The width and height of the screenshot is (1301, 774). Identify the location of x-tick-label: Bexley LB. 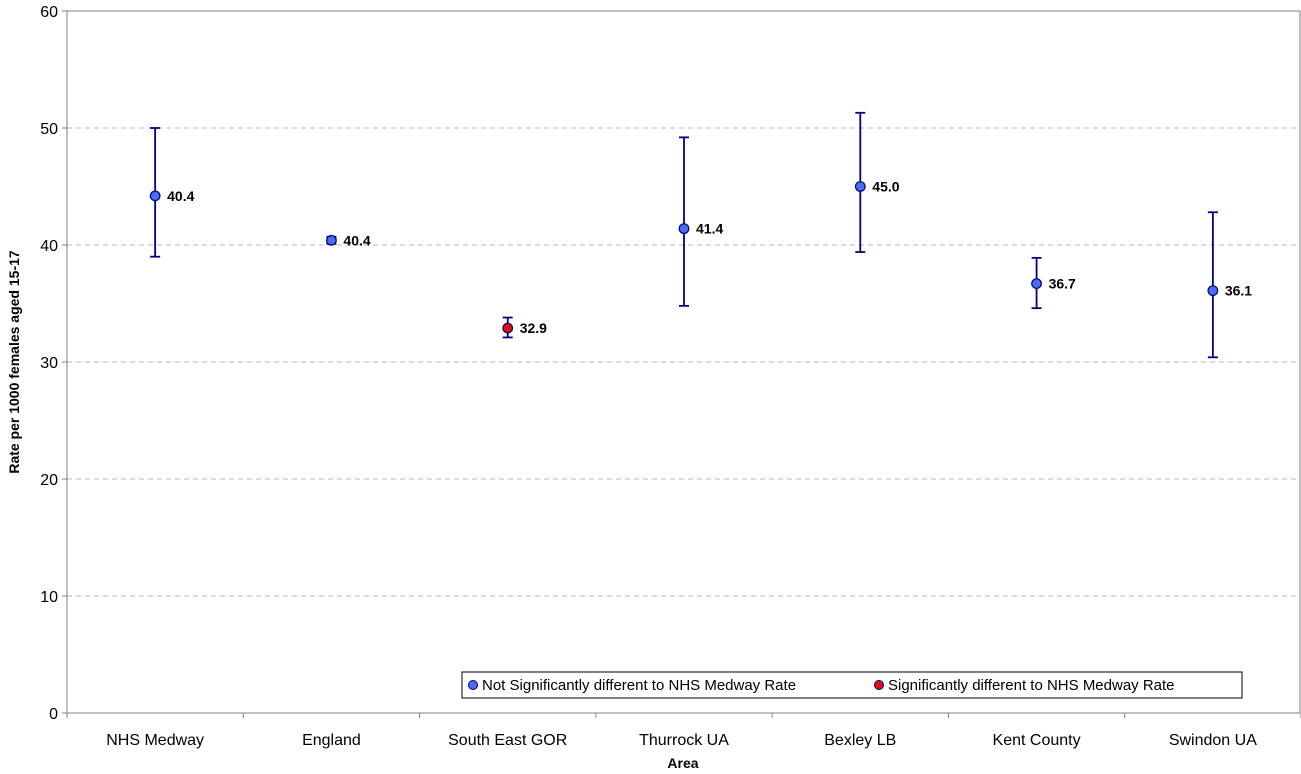
(860, 740).